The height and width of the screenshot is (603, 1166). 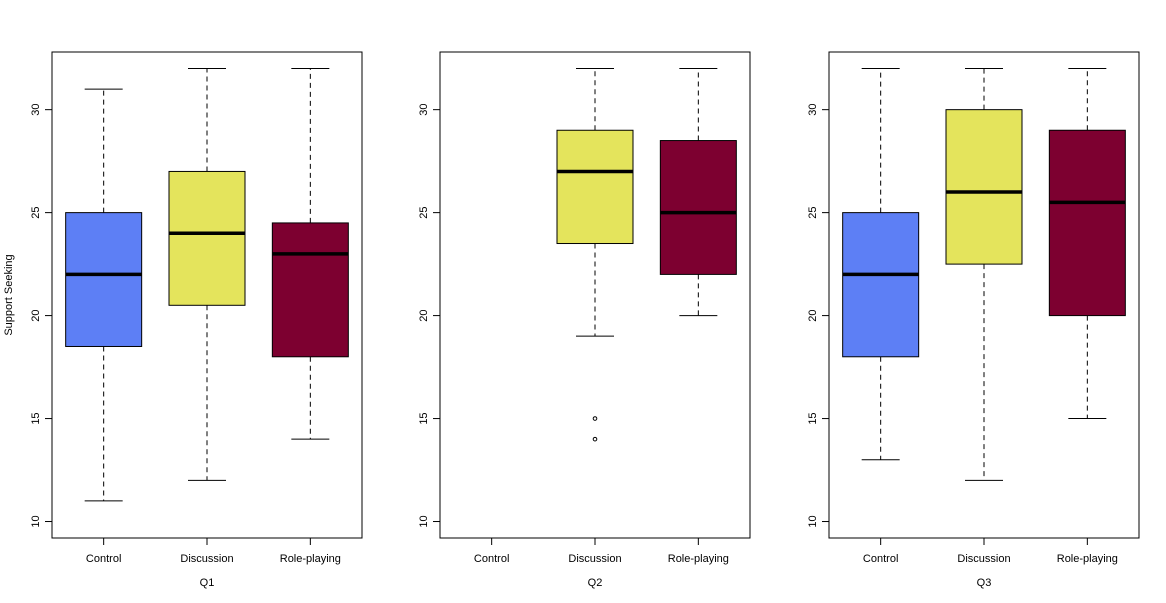 What do you see at coordinates (984, 583) in the screenshot?
I see `x-axis-title: Q3` at bounding box center [984, 583].